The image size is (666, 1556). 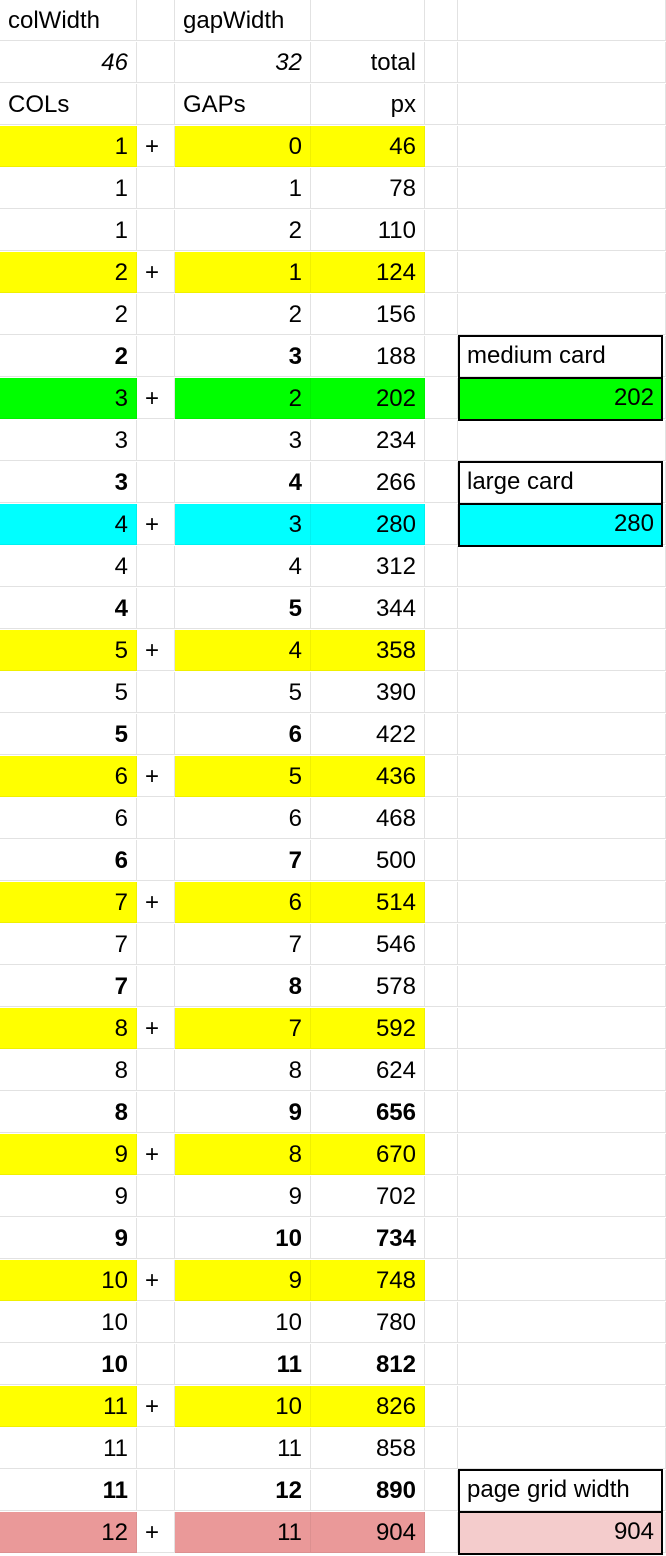 I want to click on gap-width-label-cell: gapWidth, so click(x=243, y=20).